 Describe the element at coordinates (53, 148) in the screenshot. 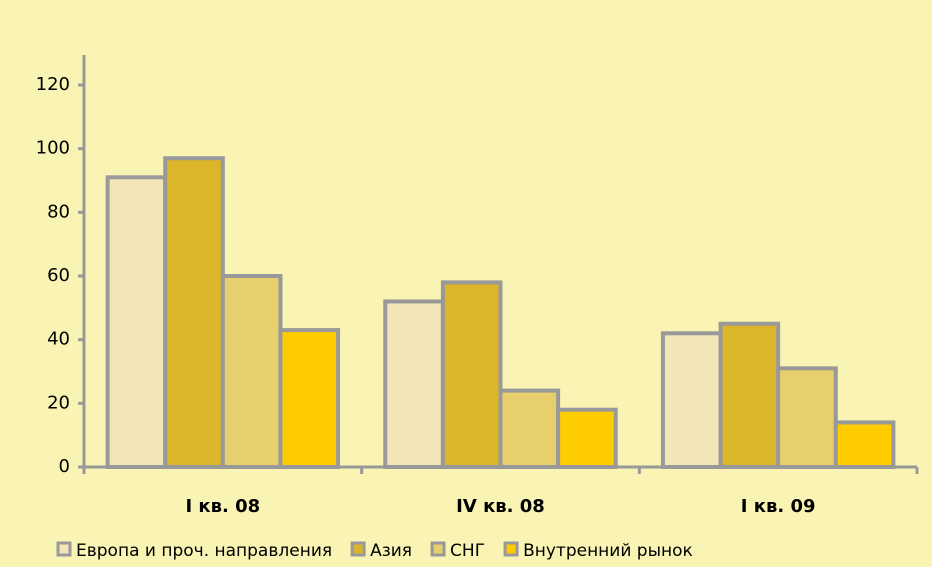

I see `y-tick-label: 100` at that location.